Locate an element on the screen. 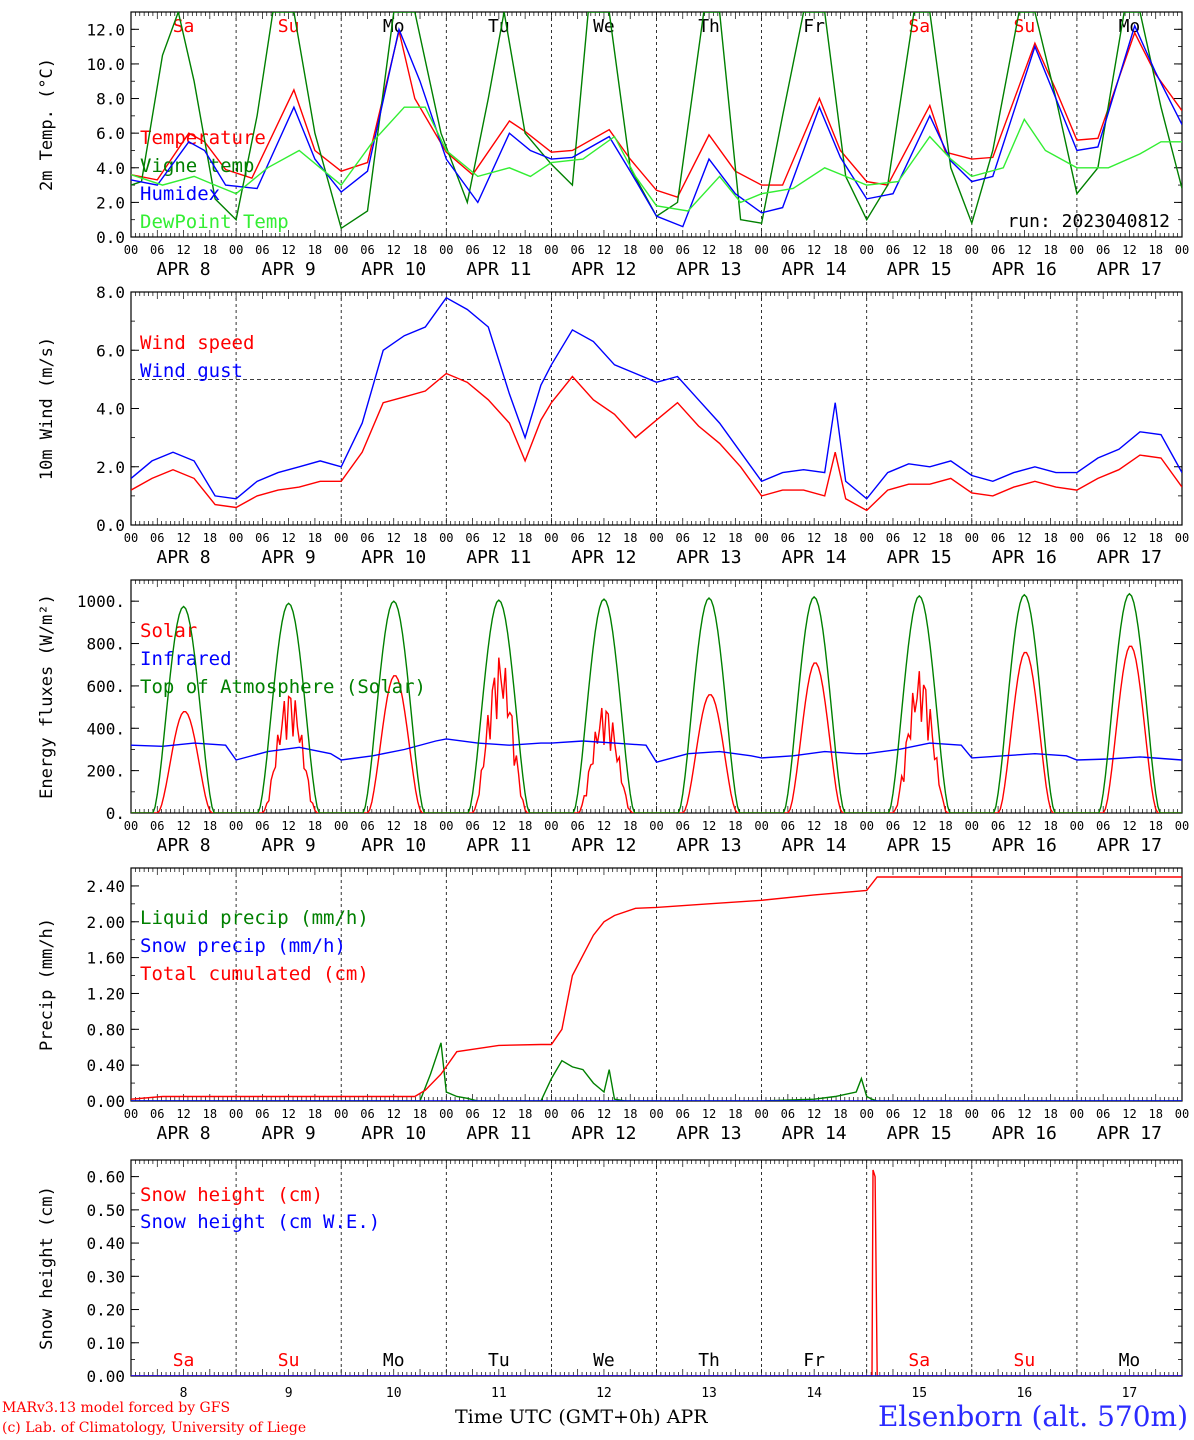 This screenshot has height=1440, width=1194. x-date-label: APR 14 is located at coordinates (814, 269).